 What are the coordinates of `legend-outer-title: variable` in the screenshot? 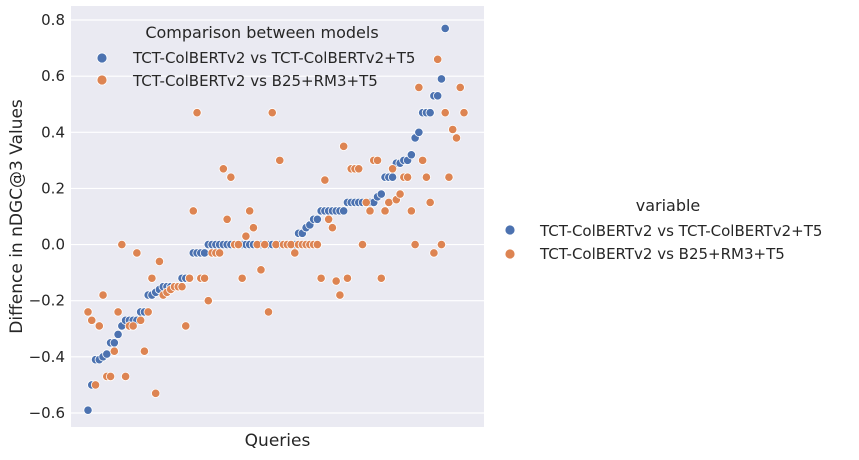 It's located at (668, 205).